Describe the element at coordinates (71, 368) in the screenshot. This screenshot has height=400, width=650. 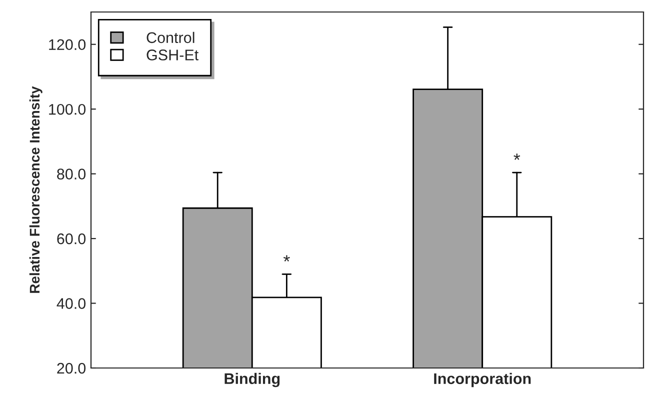
I see `y-tick-label: 20.0` at that location.